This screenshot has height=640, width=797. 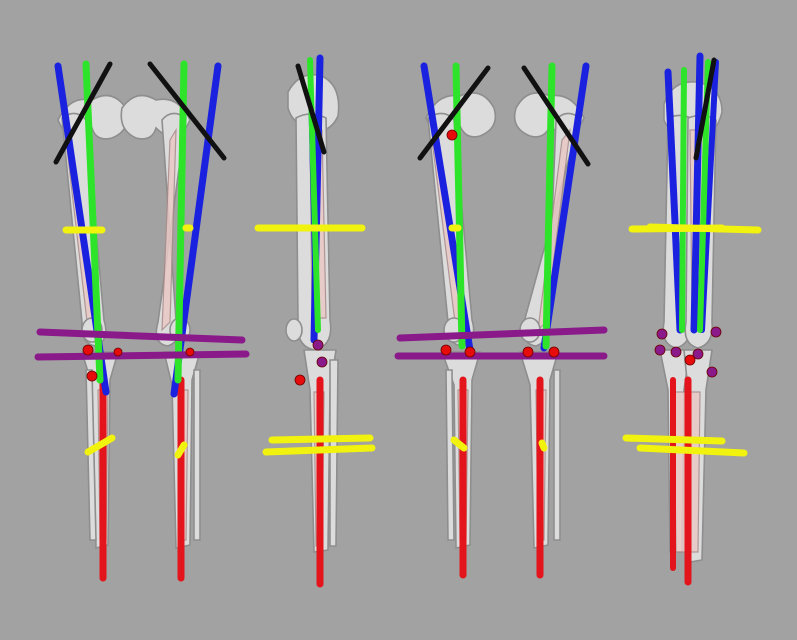 I want to click on mechanical-axis-right, so click(x=181, y=222).